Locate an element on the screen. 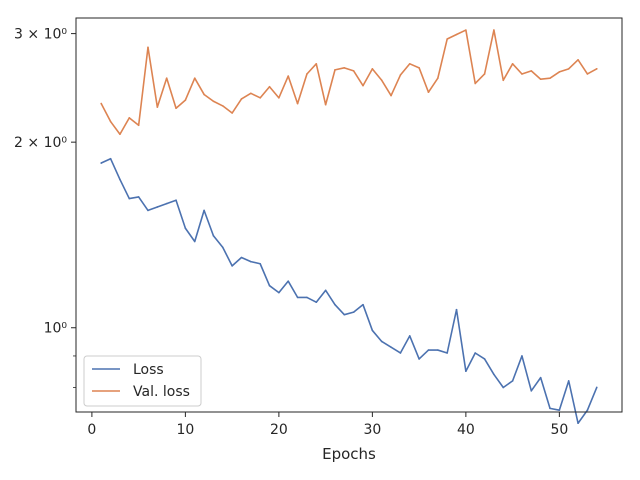 Image resolution: width=640 pixels, height=480 pixels. x-tick-label: 20 is located at coordinates (279, 430).